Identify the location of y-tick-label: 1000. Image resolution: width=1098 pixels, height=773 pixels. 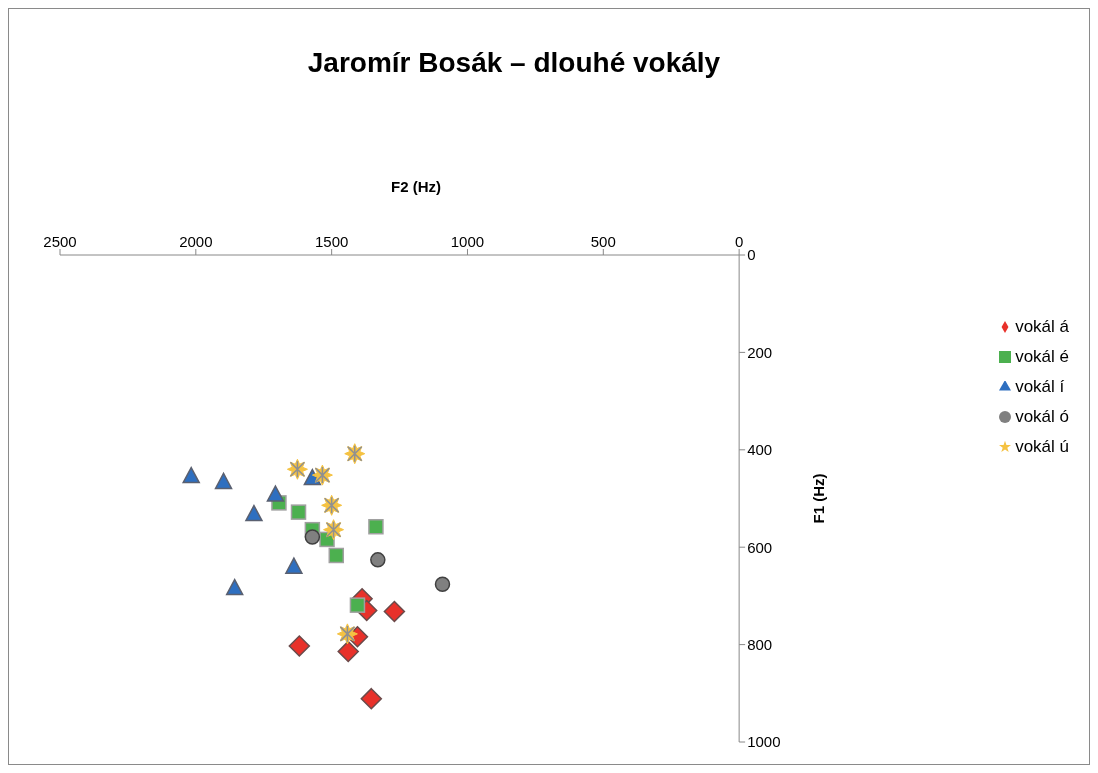
(764, 742).